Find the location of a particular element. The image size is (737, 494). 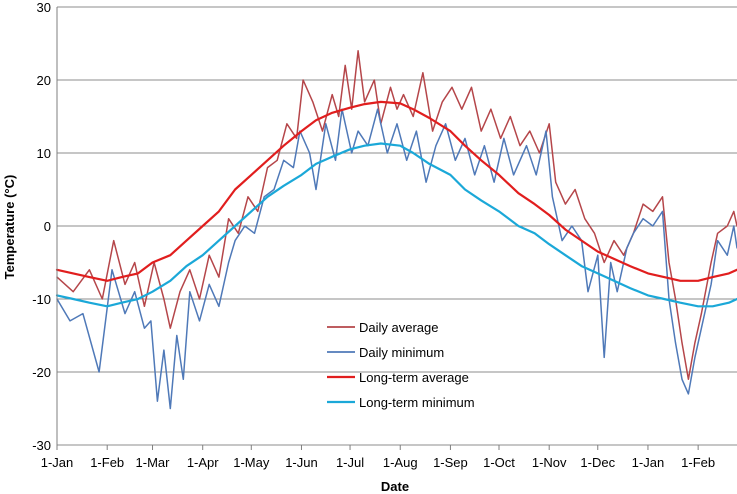

x-tick-label: 1-Mar is located at coordinates (153, 462).